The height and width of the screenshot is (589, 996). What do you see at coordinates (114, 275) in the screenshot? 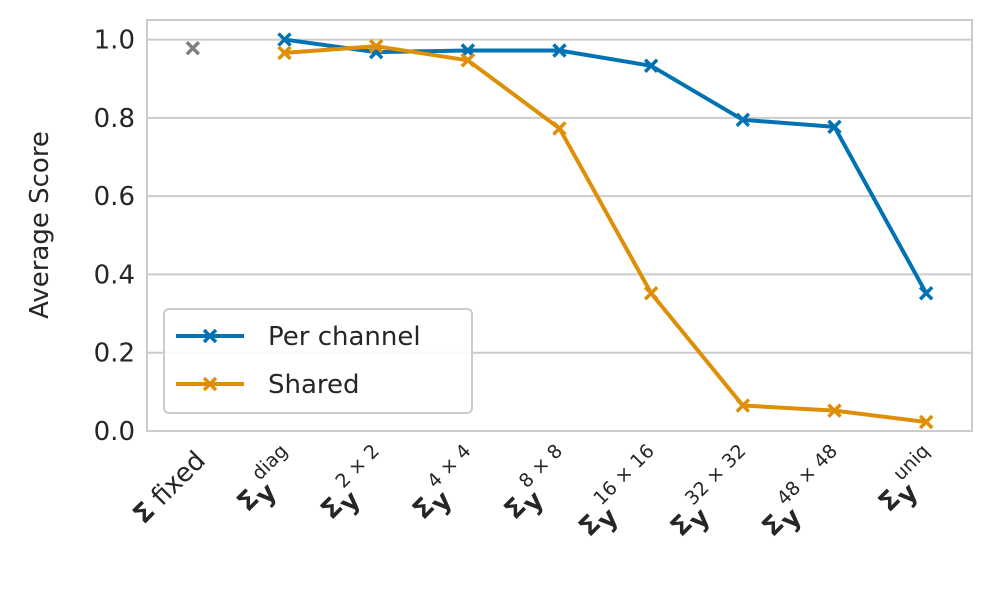
I see `y-tick-label: 0.4` at bounding box center [114, 275].